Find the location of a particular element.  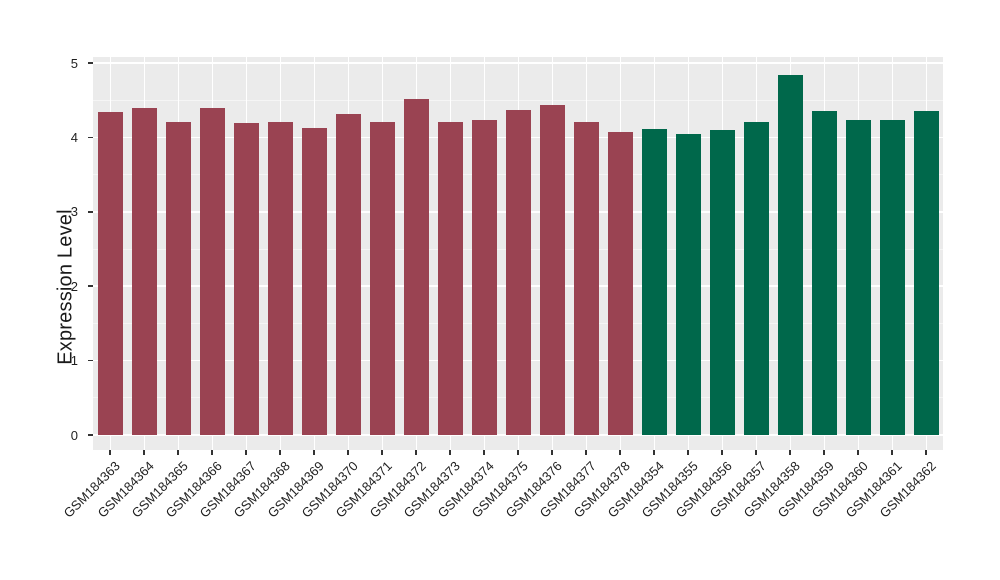

bar-GSM184376 is located at coordinates (552, 269).